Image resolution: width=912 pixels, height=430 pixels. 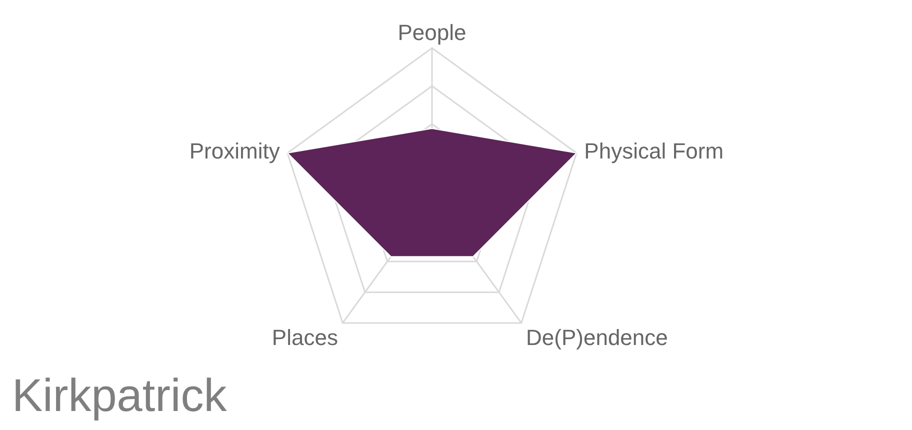 What do you see at coordinates (654, 151) in the screenshot?
I see `spoke-label: Physical Form` at bounding box center [654, 151].